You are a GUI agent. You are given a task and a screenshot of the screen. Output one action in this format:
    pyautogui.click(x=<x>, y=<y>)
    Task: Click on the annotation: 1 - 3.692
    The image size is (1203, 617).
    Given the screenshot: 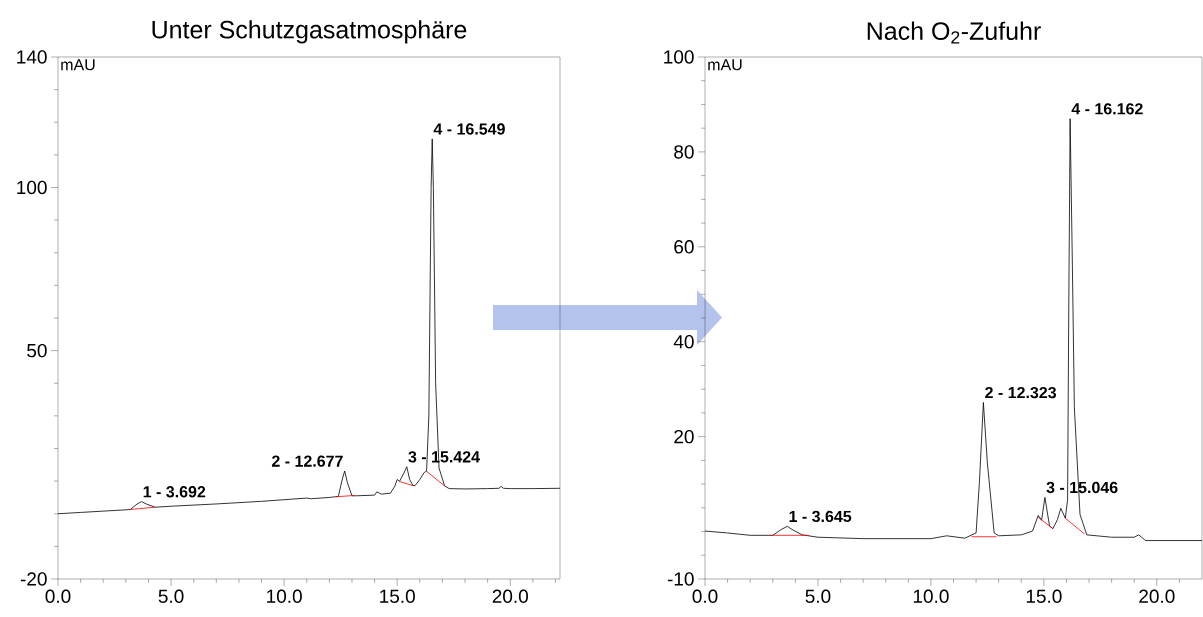 What is the action you would take?
    pyautogui.click(x=174, y=492)
    